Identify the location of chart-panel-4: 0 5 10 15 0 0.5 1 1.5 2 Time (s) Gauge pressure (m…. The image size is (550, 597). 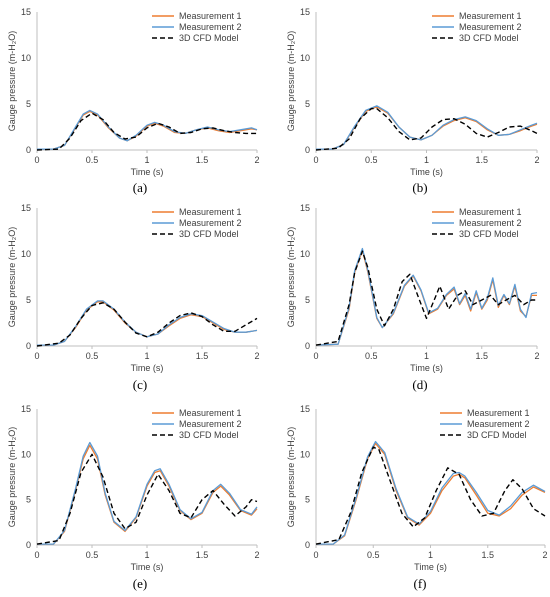
(413, 297).